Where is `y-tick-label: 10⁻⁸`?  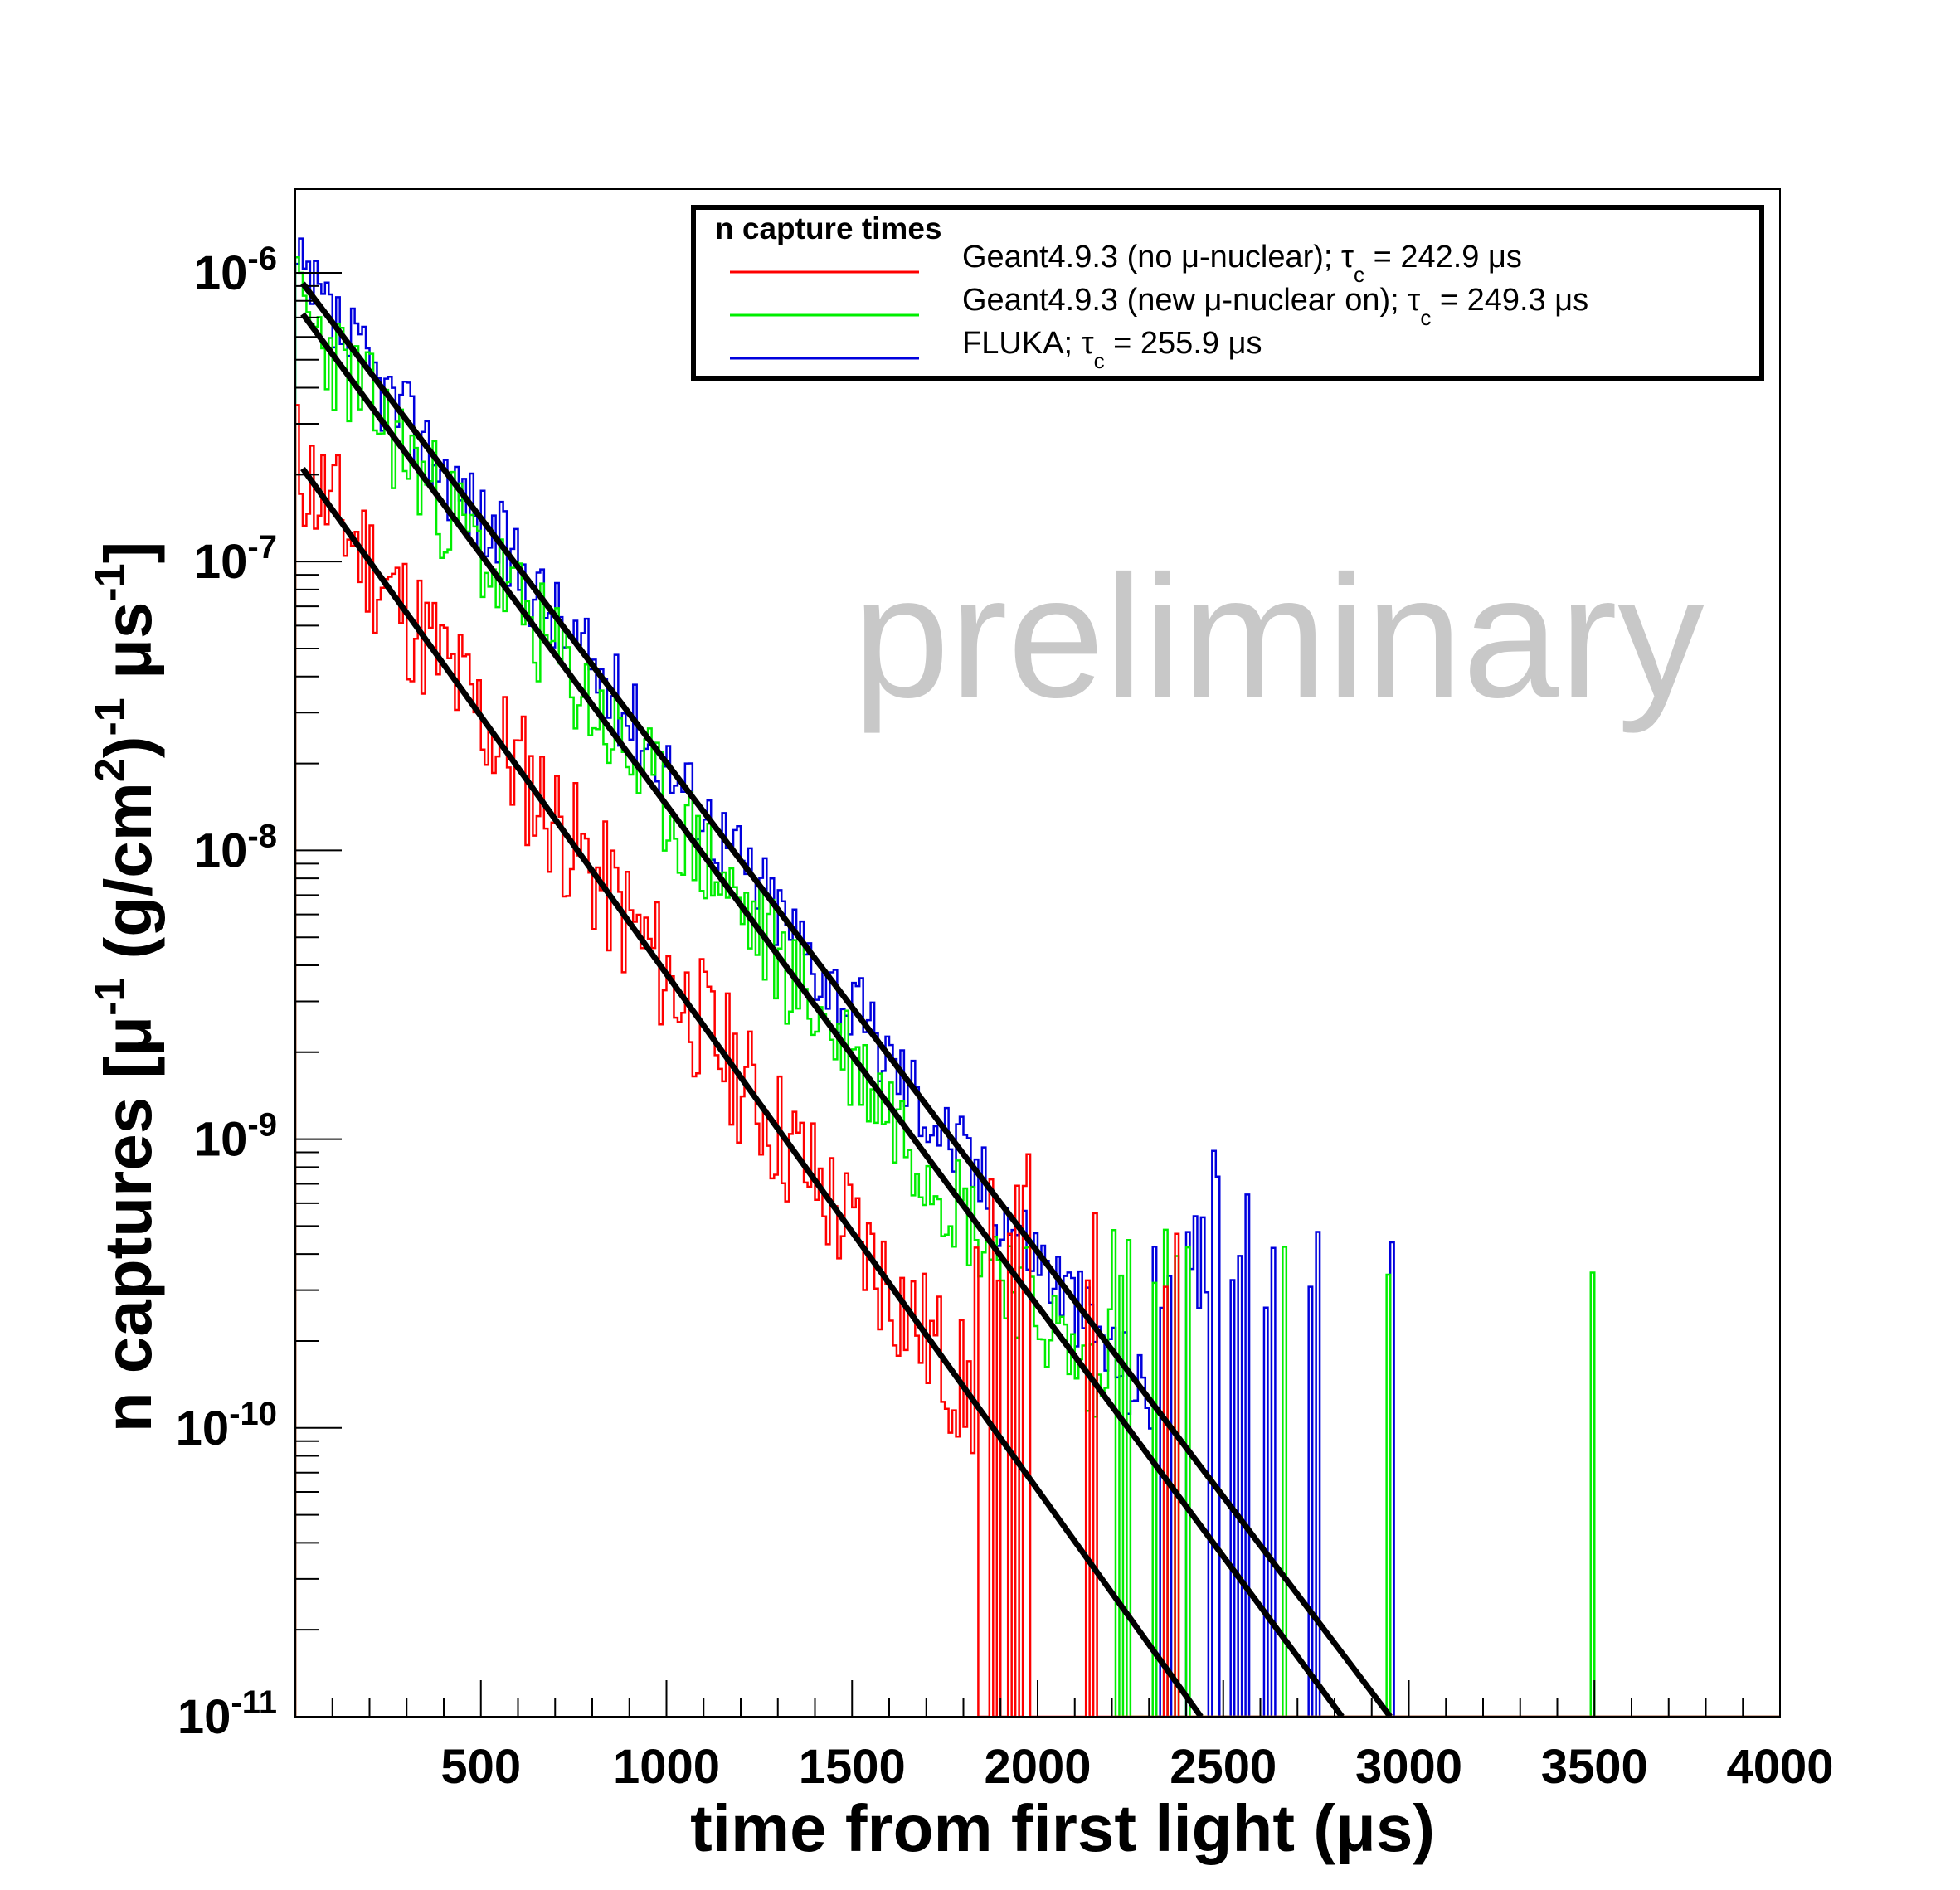 y-tick-label: 10⁻⁸ is located at coordinates (235, 848).